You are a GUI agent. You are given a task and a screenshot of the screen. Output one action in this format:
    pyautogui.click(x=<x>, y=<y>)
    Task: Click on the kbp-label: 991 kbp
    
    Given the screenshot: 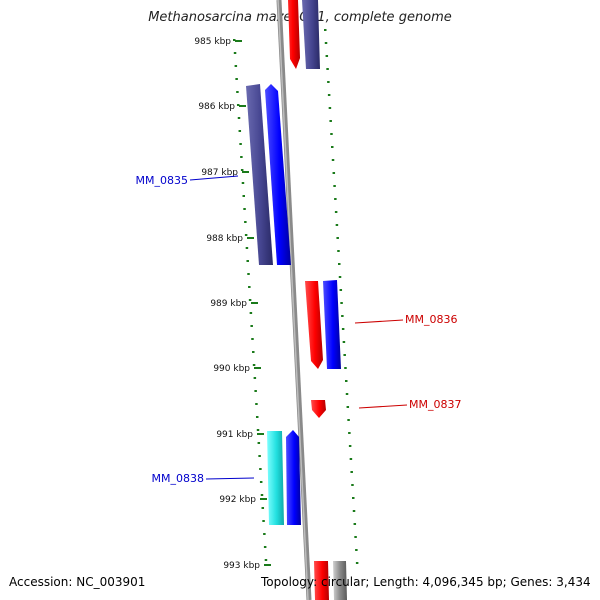 What is the action you would take?
    pyautogui.click(x=234, y=435)
    